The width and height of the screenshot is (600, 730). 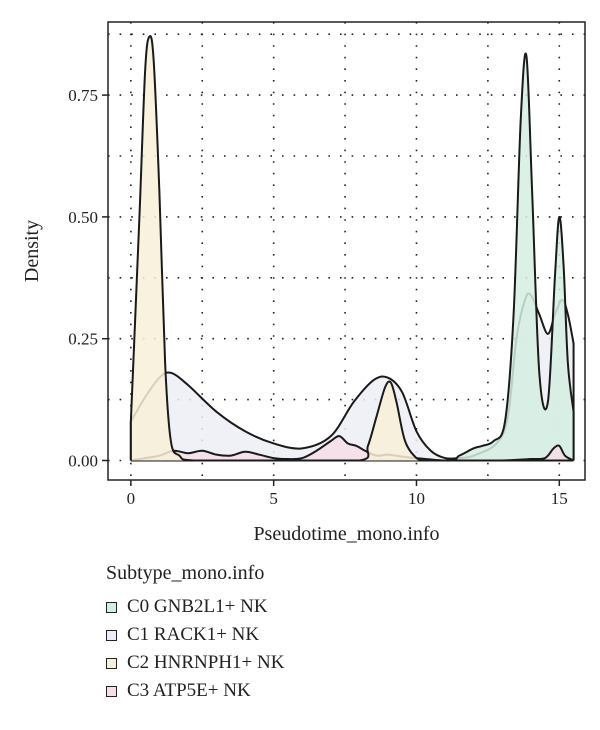 I want to click on y-axis-title: Density, so click(x=32, y=251).